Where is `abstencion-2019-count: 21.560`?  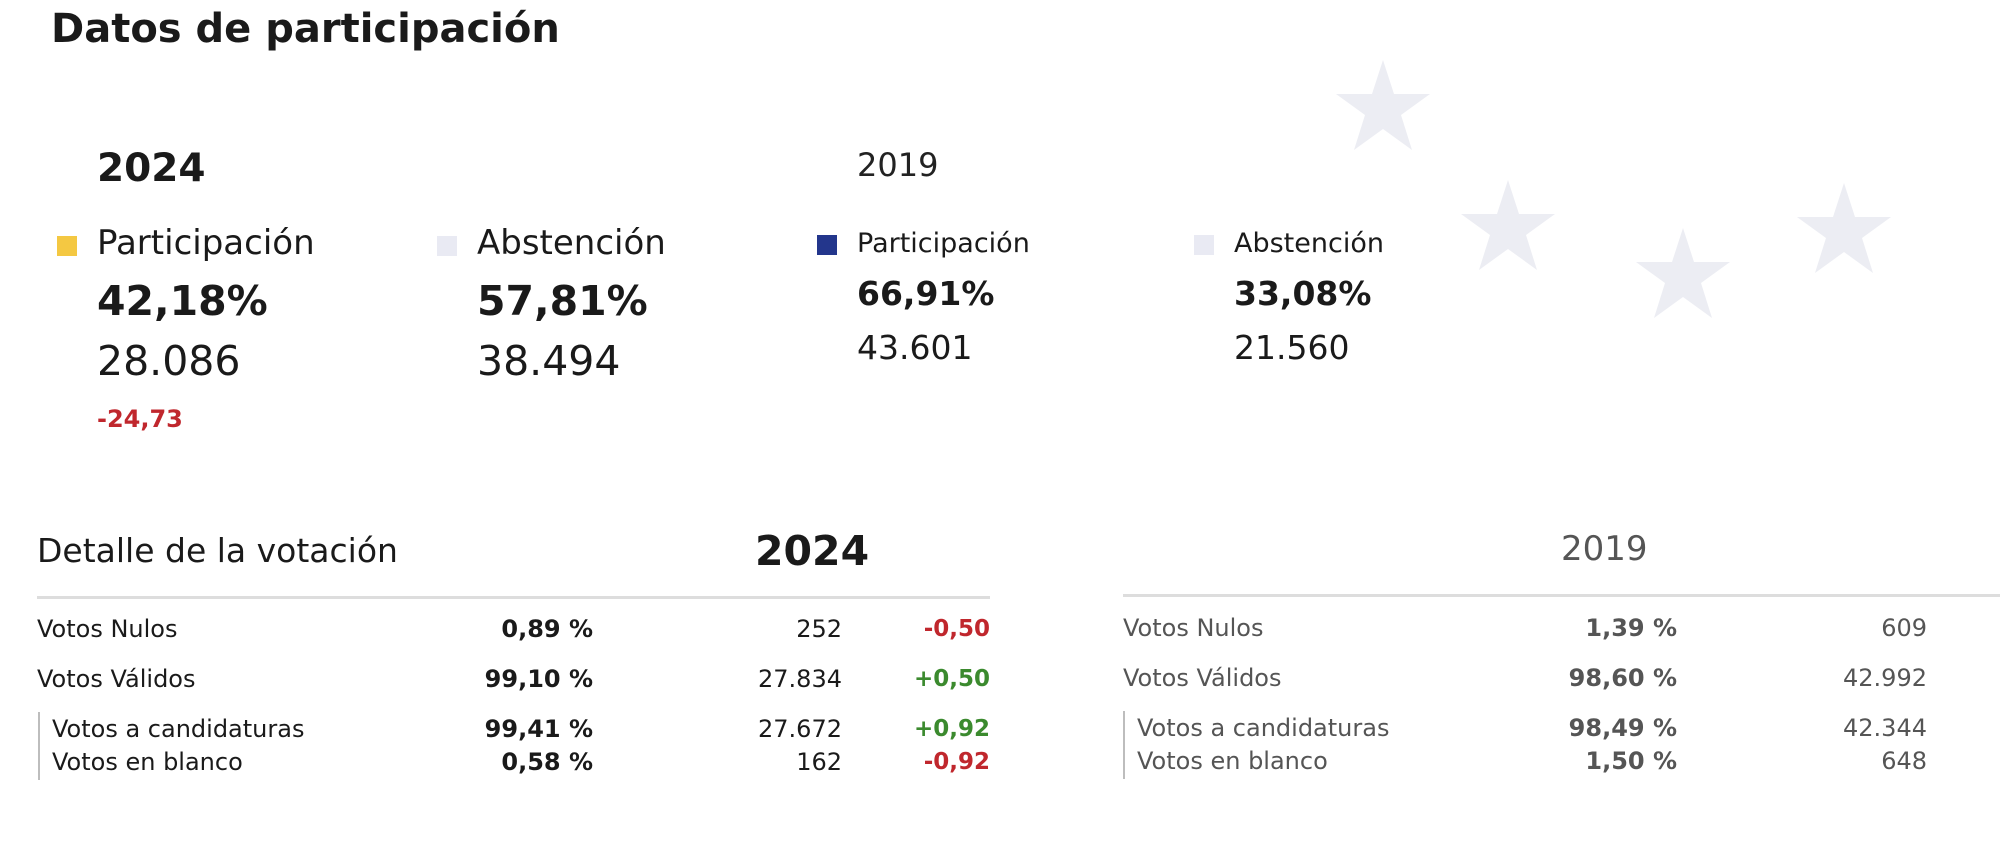 abstencion-2019-count: 21.560 is located at coordinates (1292, 347).